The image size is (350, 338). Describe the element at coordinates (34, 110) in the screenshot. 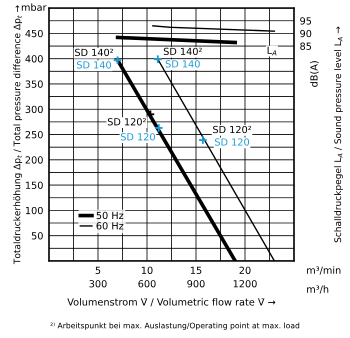

I see `y-tick-label: 300` at that location.